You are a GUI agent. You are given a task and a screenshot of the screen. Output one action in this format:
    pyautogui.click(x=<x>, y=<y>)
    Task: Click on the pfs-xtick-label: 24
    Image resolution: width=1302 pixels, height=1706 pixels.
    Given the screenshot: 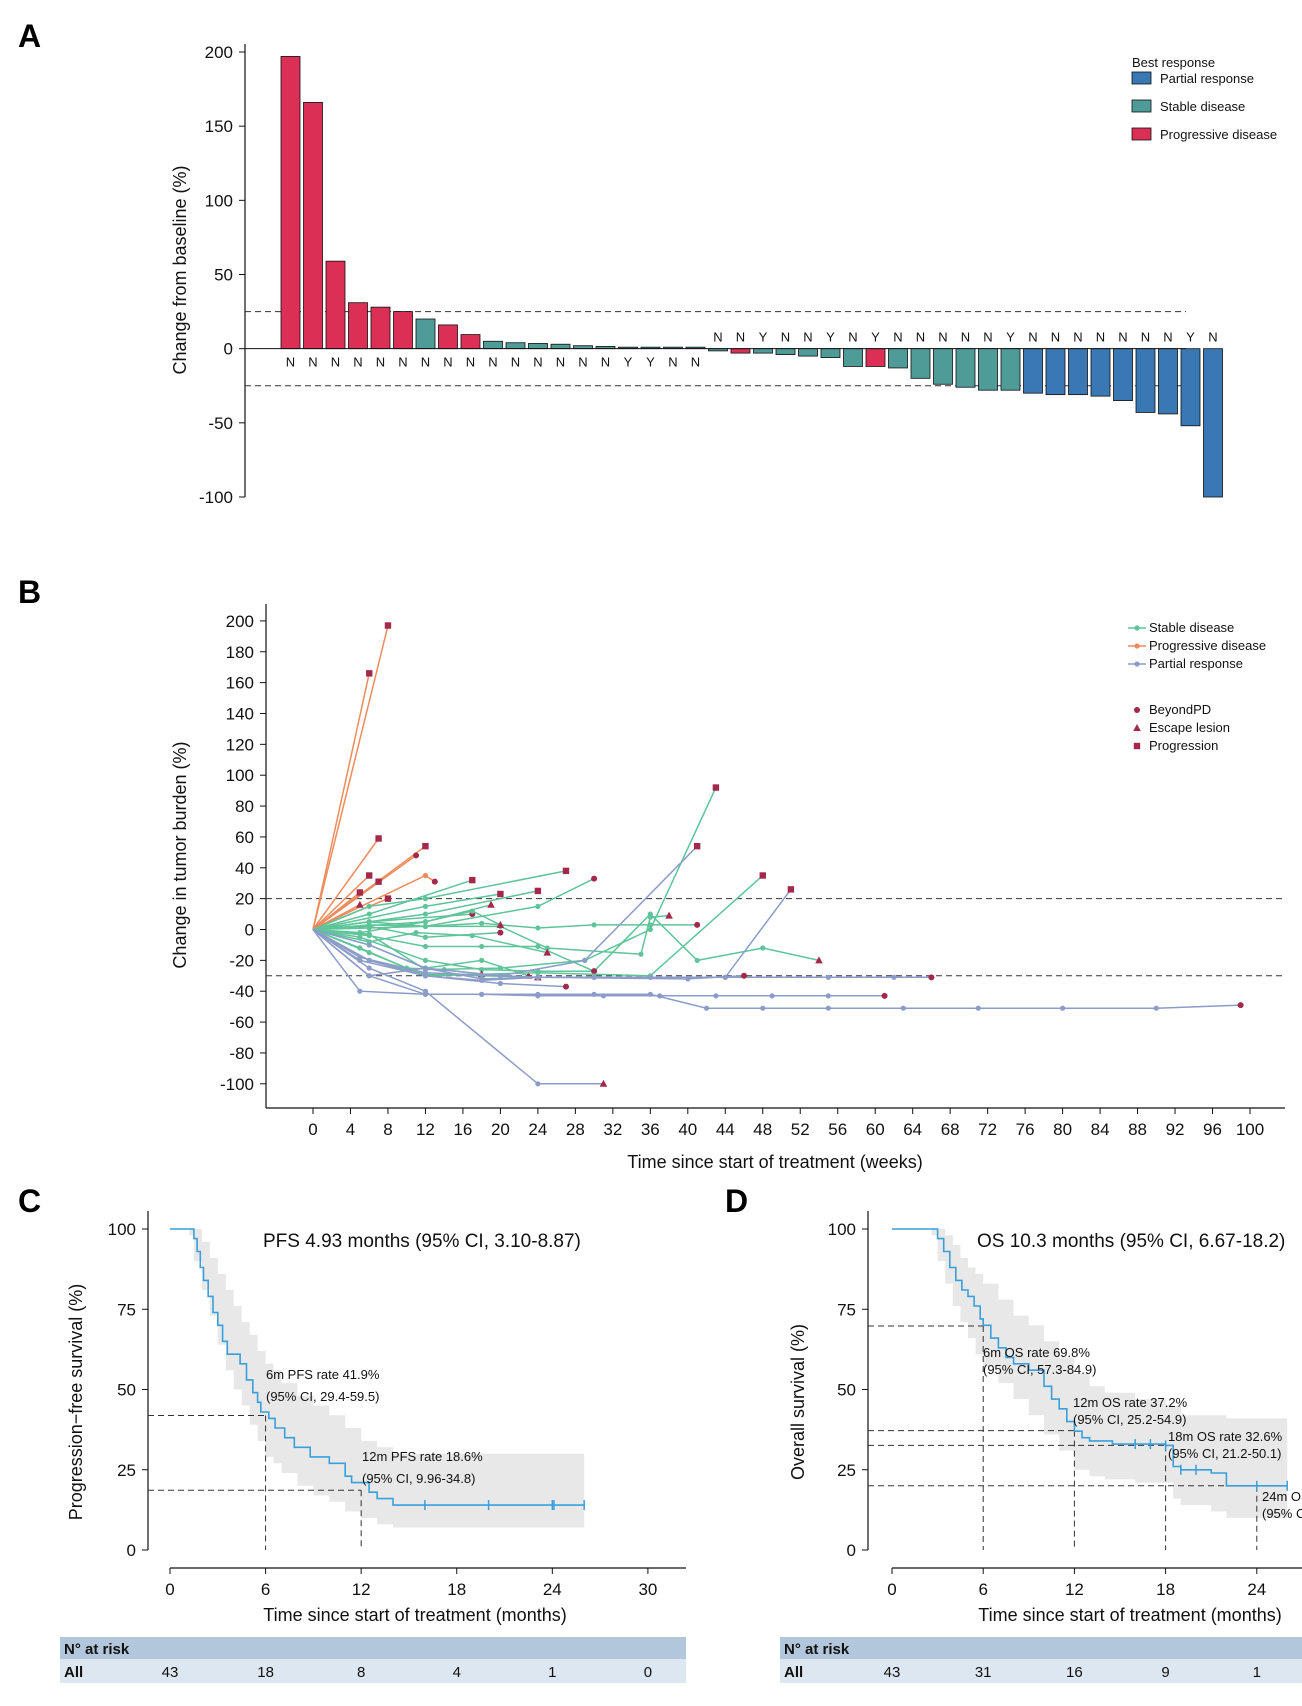 What is the action you would take?
    pyautogui.click(x=552, y=1589)
    